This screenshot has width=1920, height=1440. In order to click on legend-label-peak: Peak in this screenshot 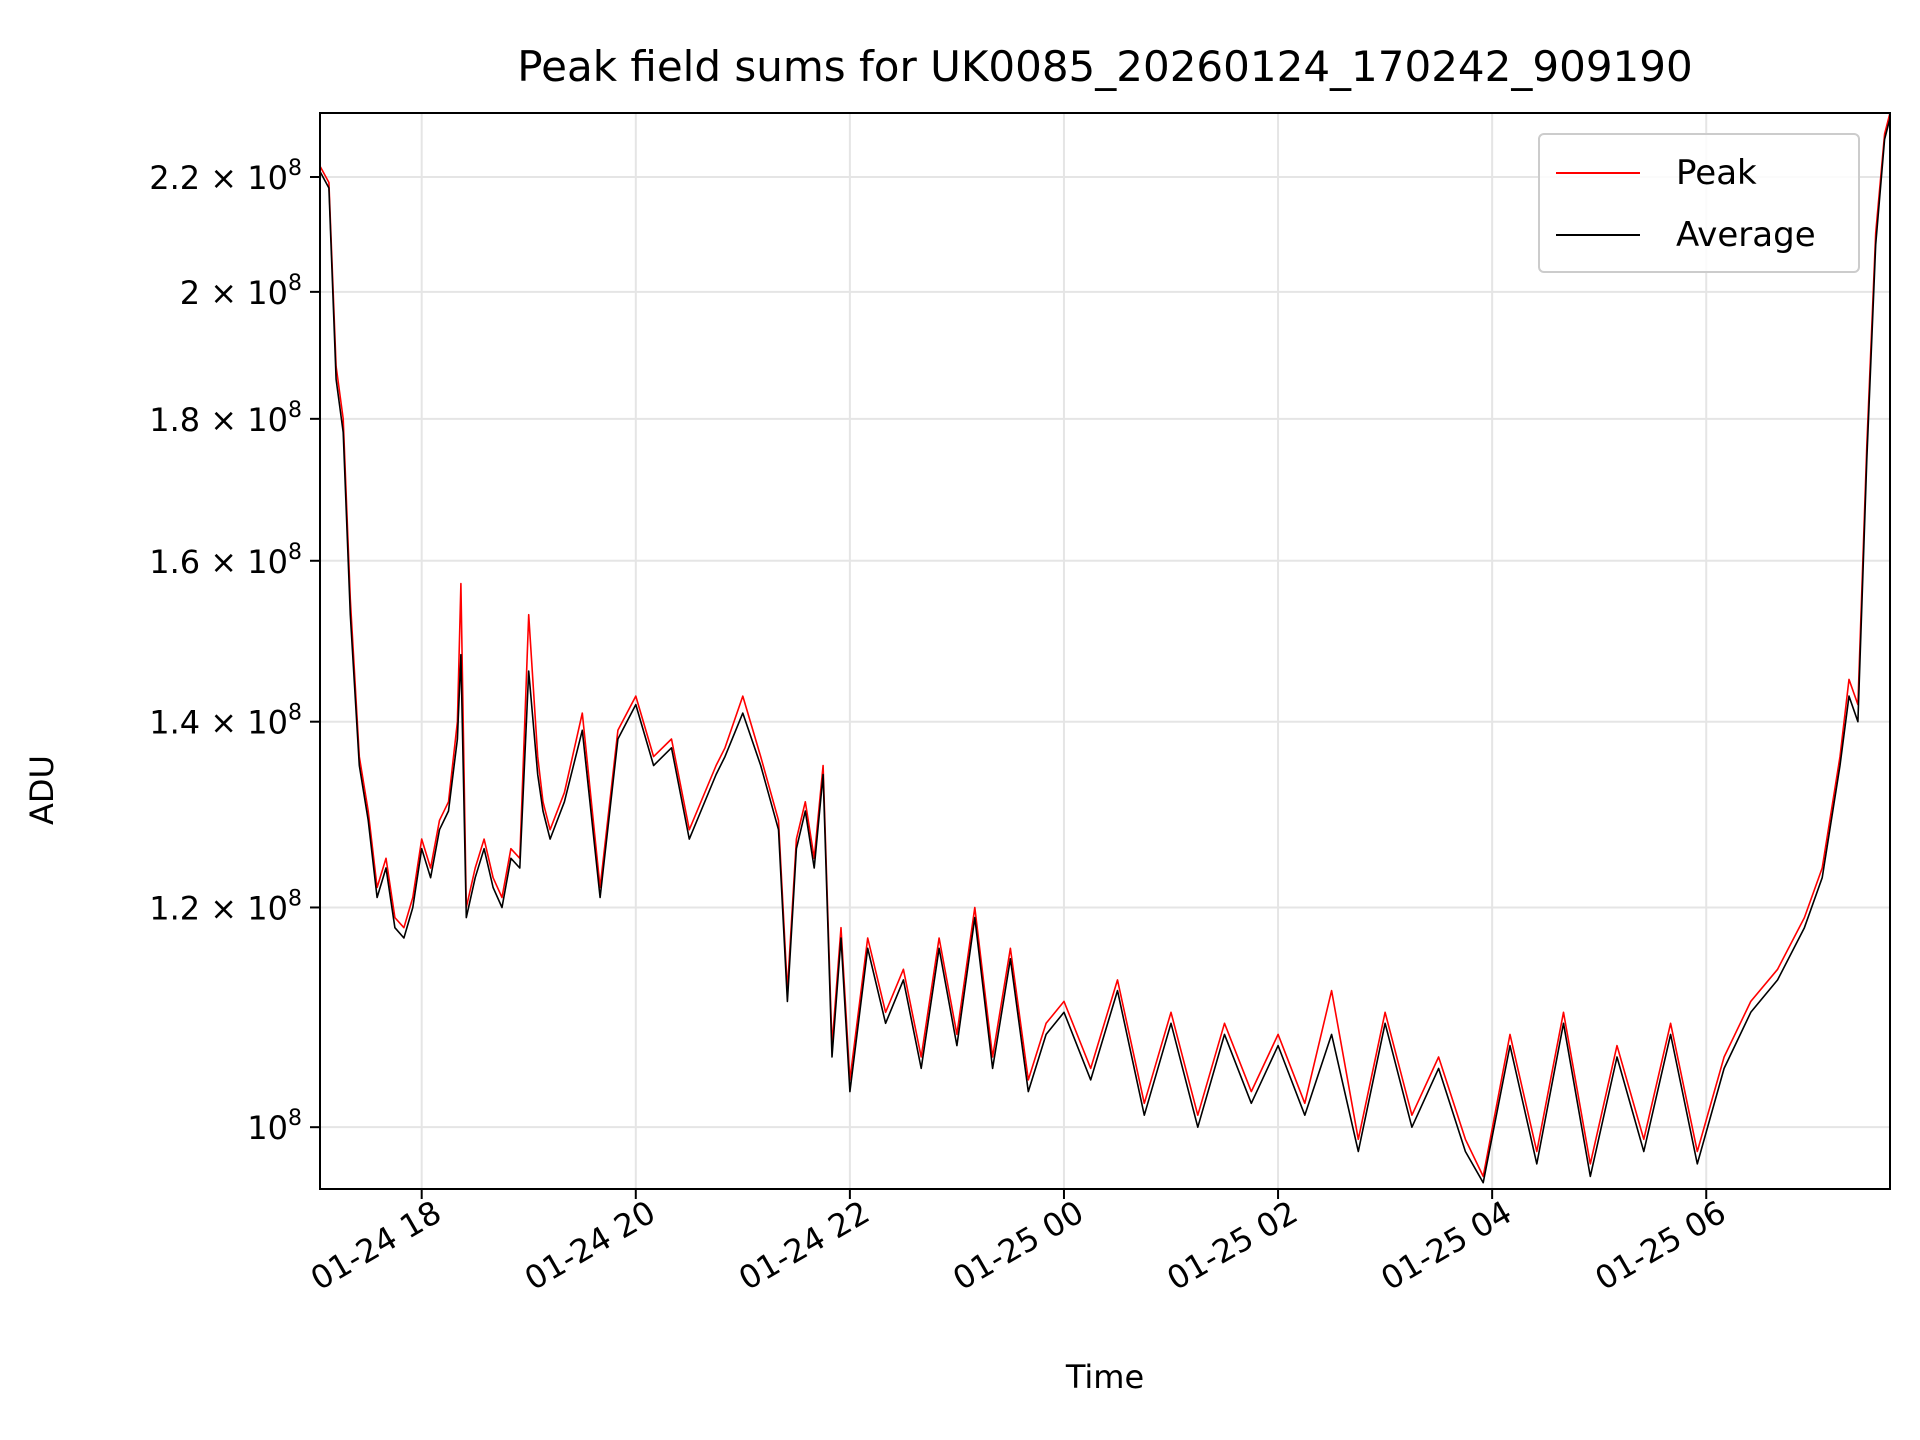, I will do `click(1716, 173)`.